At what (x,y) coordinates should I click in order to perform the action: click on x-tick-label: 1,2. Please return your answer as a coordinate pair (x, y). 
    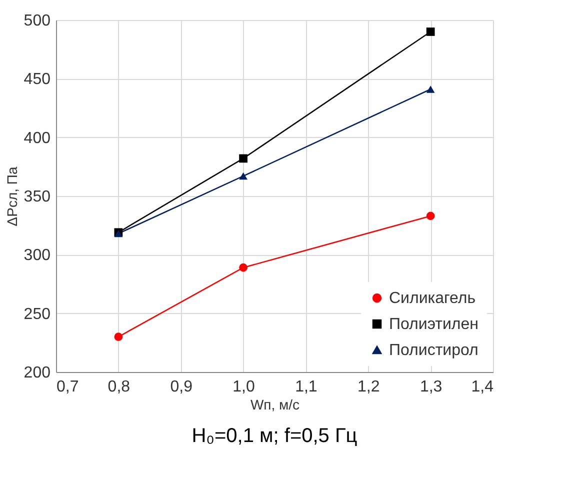
    Looking at the image, I should click on (369, 387).